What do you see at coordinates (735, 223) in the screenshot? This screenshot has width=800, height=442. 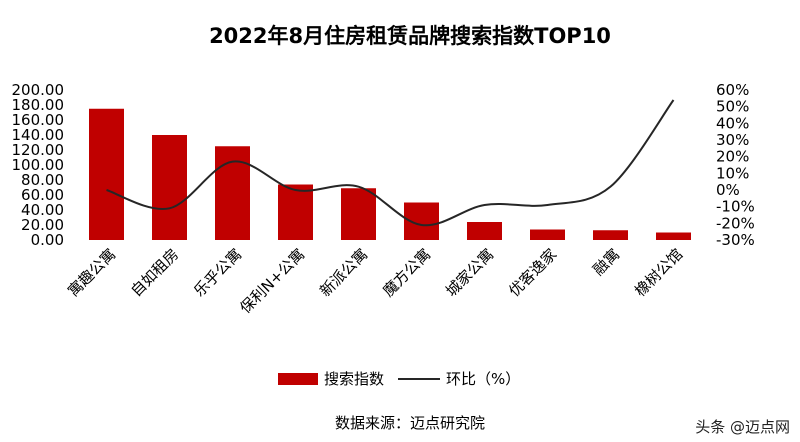 I see `right-y-tick-label: -20%` at bounding box center [735, 223].